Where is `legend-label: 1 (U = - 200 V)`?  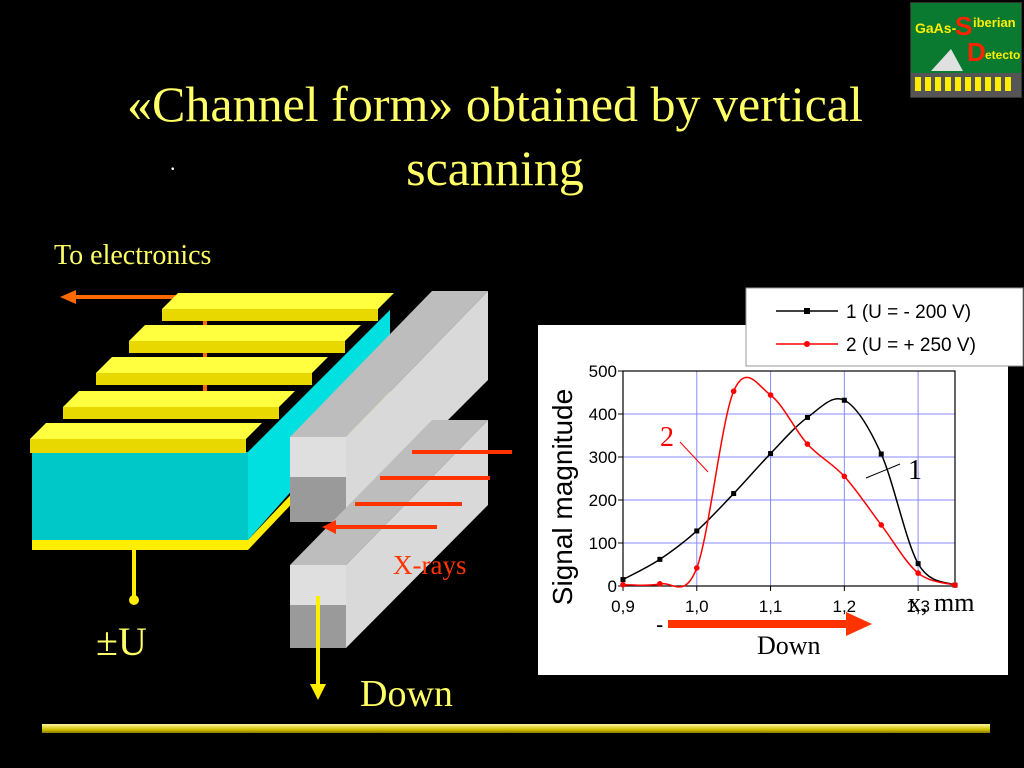
legend-label: 1 (U = - 200 V) is located at coordinates (908, 312).